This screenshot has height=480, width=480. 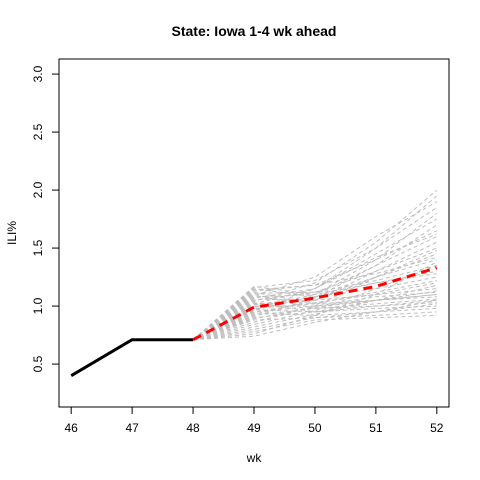 I want to click on x-axis-label: wk, so click(x=254, y=458).